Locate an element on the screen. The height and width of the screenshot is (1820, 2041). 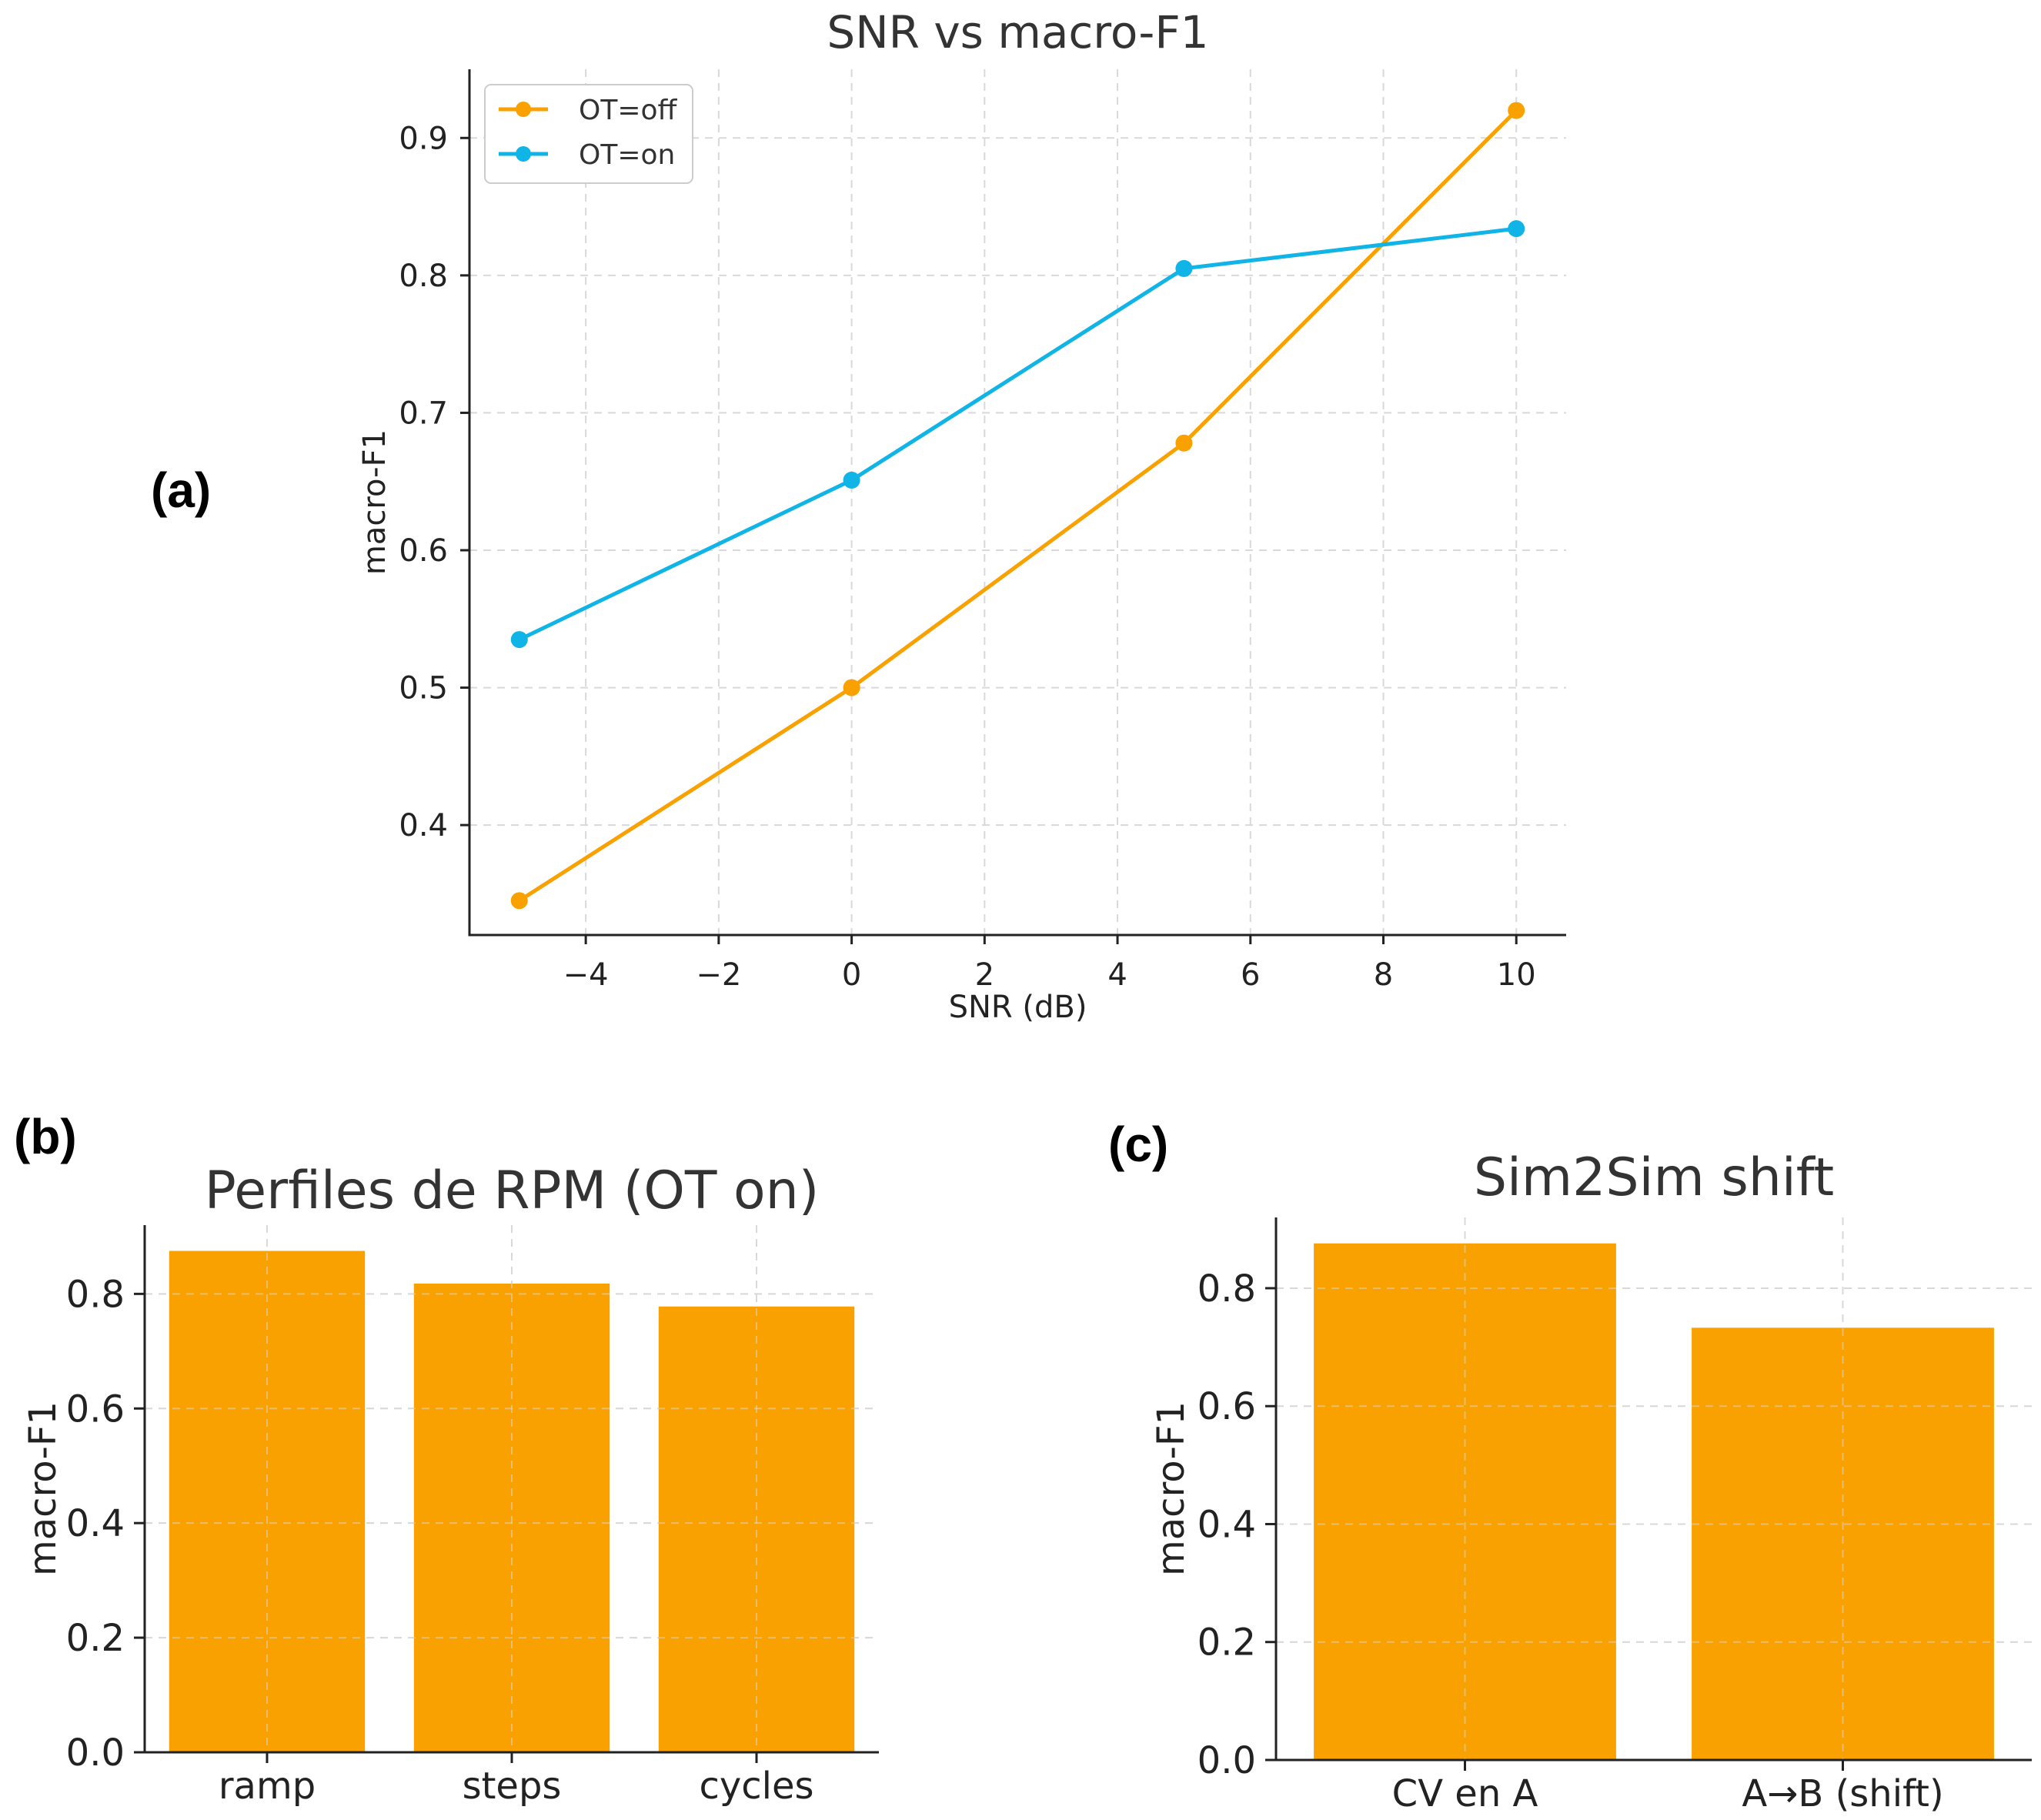
chart-a-title: SNR vs macro-F1 is located at coordinates (1017, 32).